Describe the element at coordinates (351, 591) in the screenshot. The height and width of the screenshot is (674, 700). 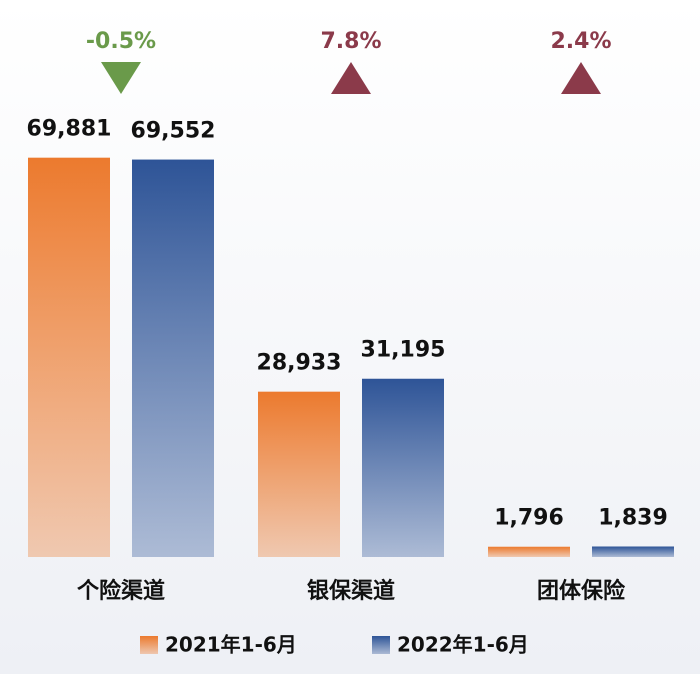
I see `x-tick-label: 银保渠道` at that location.